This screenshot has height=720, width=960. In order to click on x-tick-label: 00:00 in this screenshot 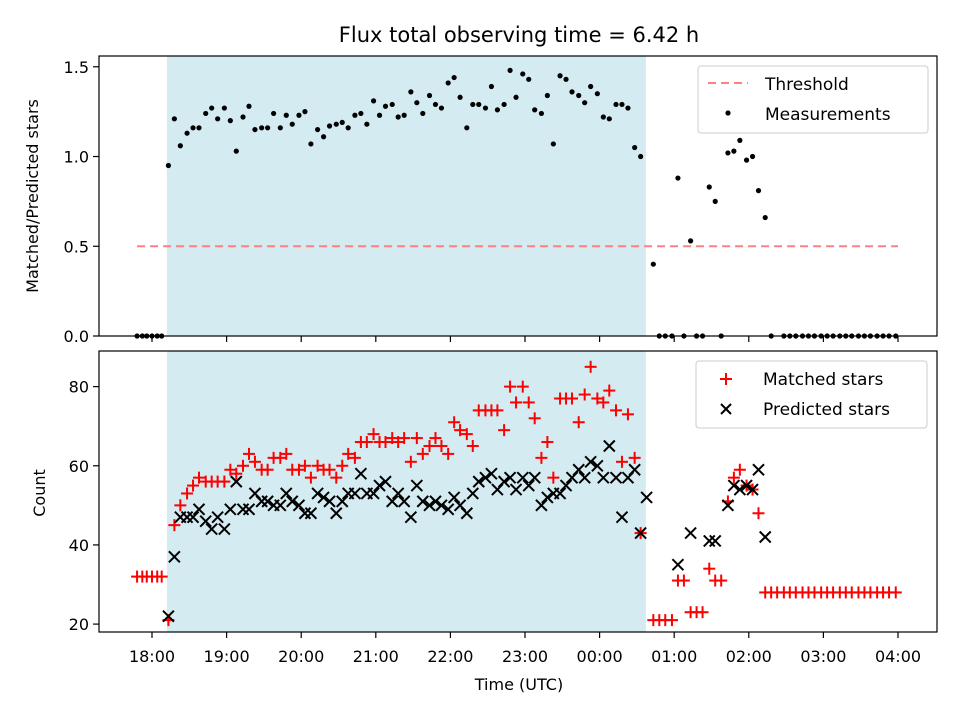, I will do `click(600, 656)`.